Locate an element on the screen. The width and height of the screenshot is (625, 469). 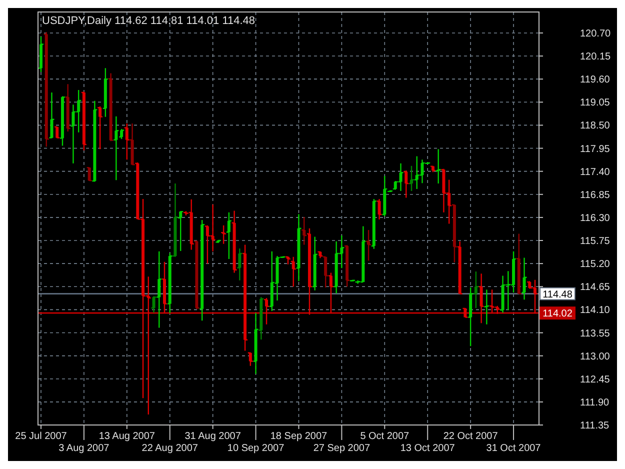
x-tick-label: 3 Aug 2007 is located at coordinates (84, 448).